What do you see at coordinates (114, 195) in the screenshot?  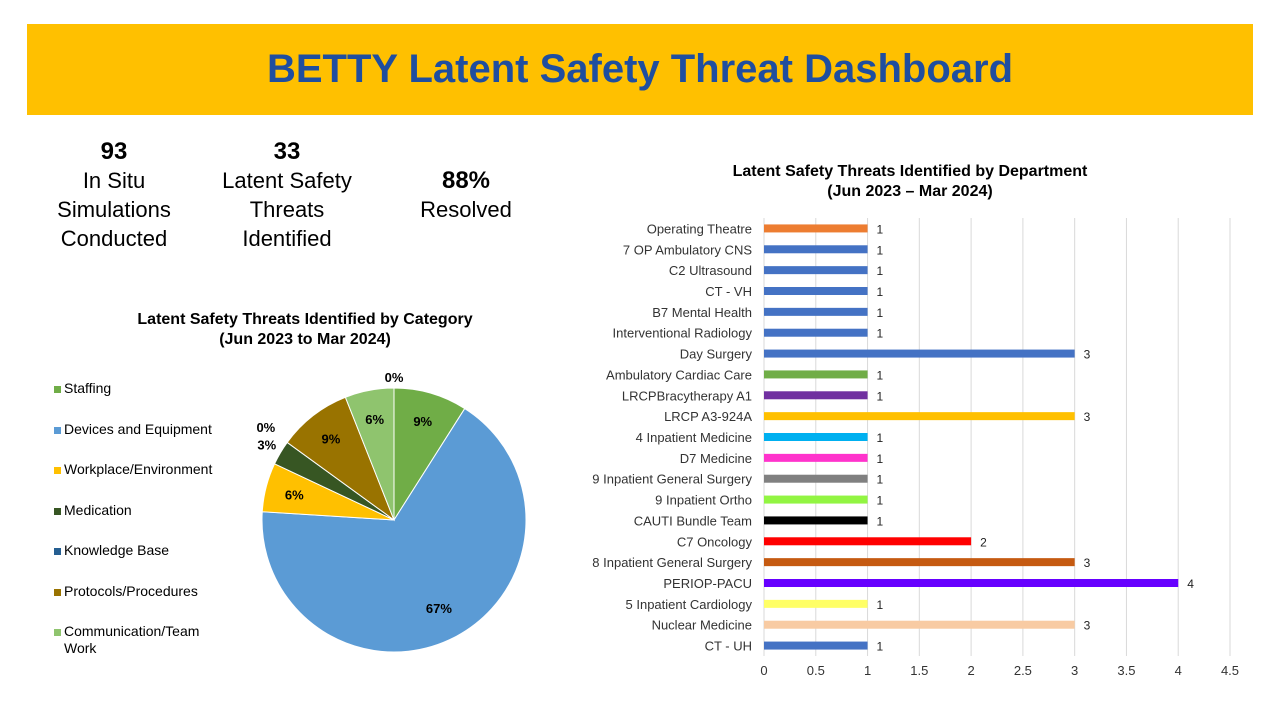 I see `stat-simulations: 93 In Situ Simulations Conducted` at bounding box center [114, 195].